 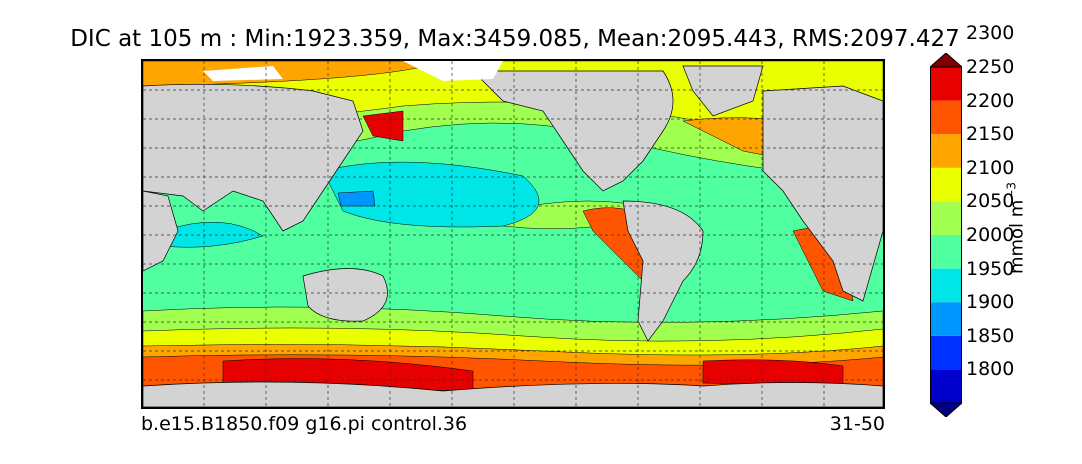 I want to click on case-name-label: b.e15.B1850.f09 g16.pi control.36, so click(x=304, y=424).